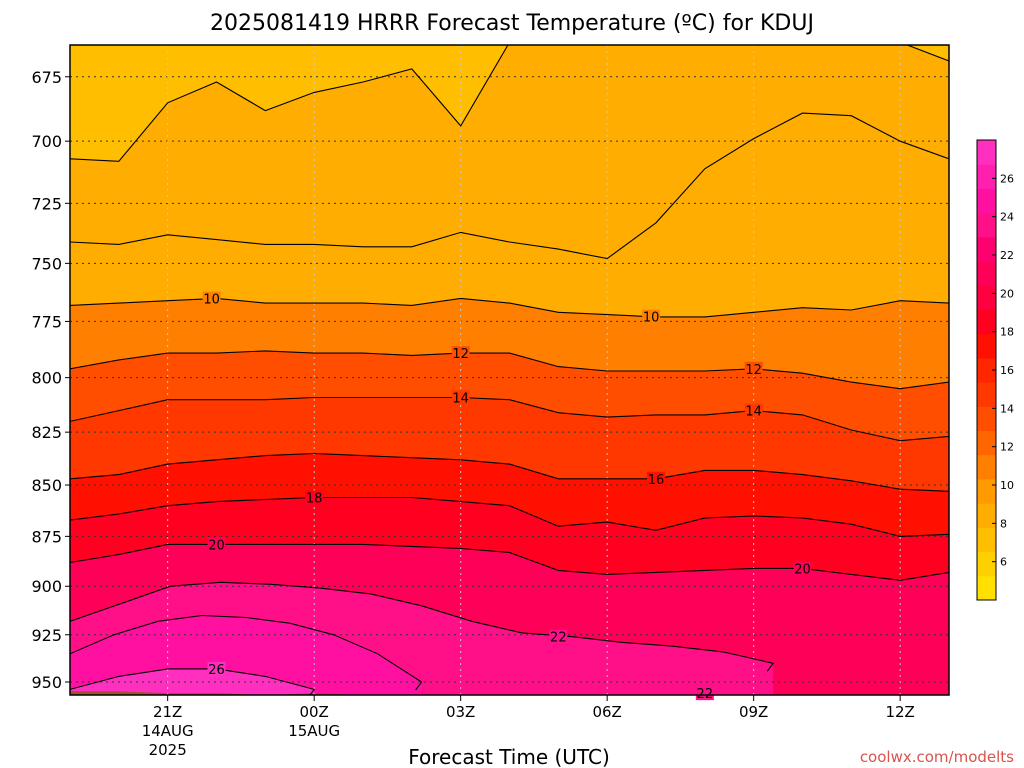 This screenshot has height=768, width=1024. Describe the element at coordinates (46, 203) in the screenshot. I see `y-tick-label: 725` at that location.